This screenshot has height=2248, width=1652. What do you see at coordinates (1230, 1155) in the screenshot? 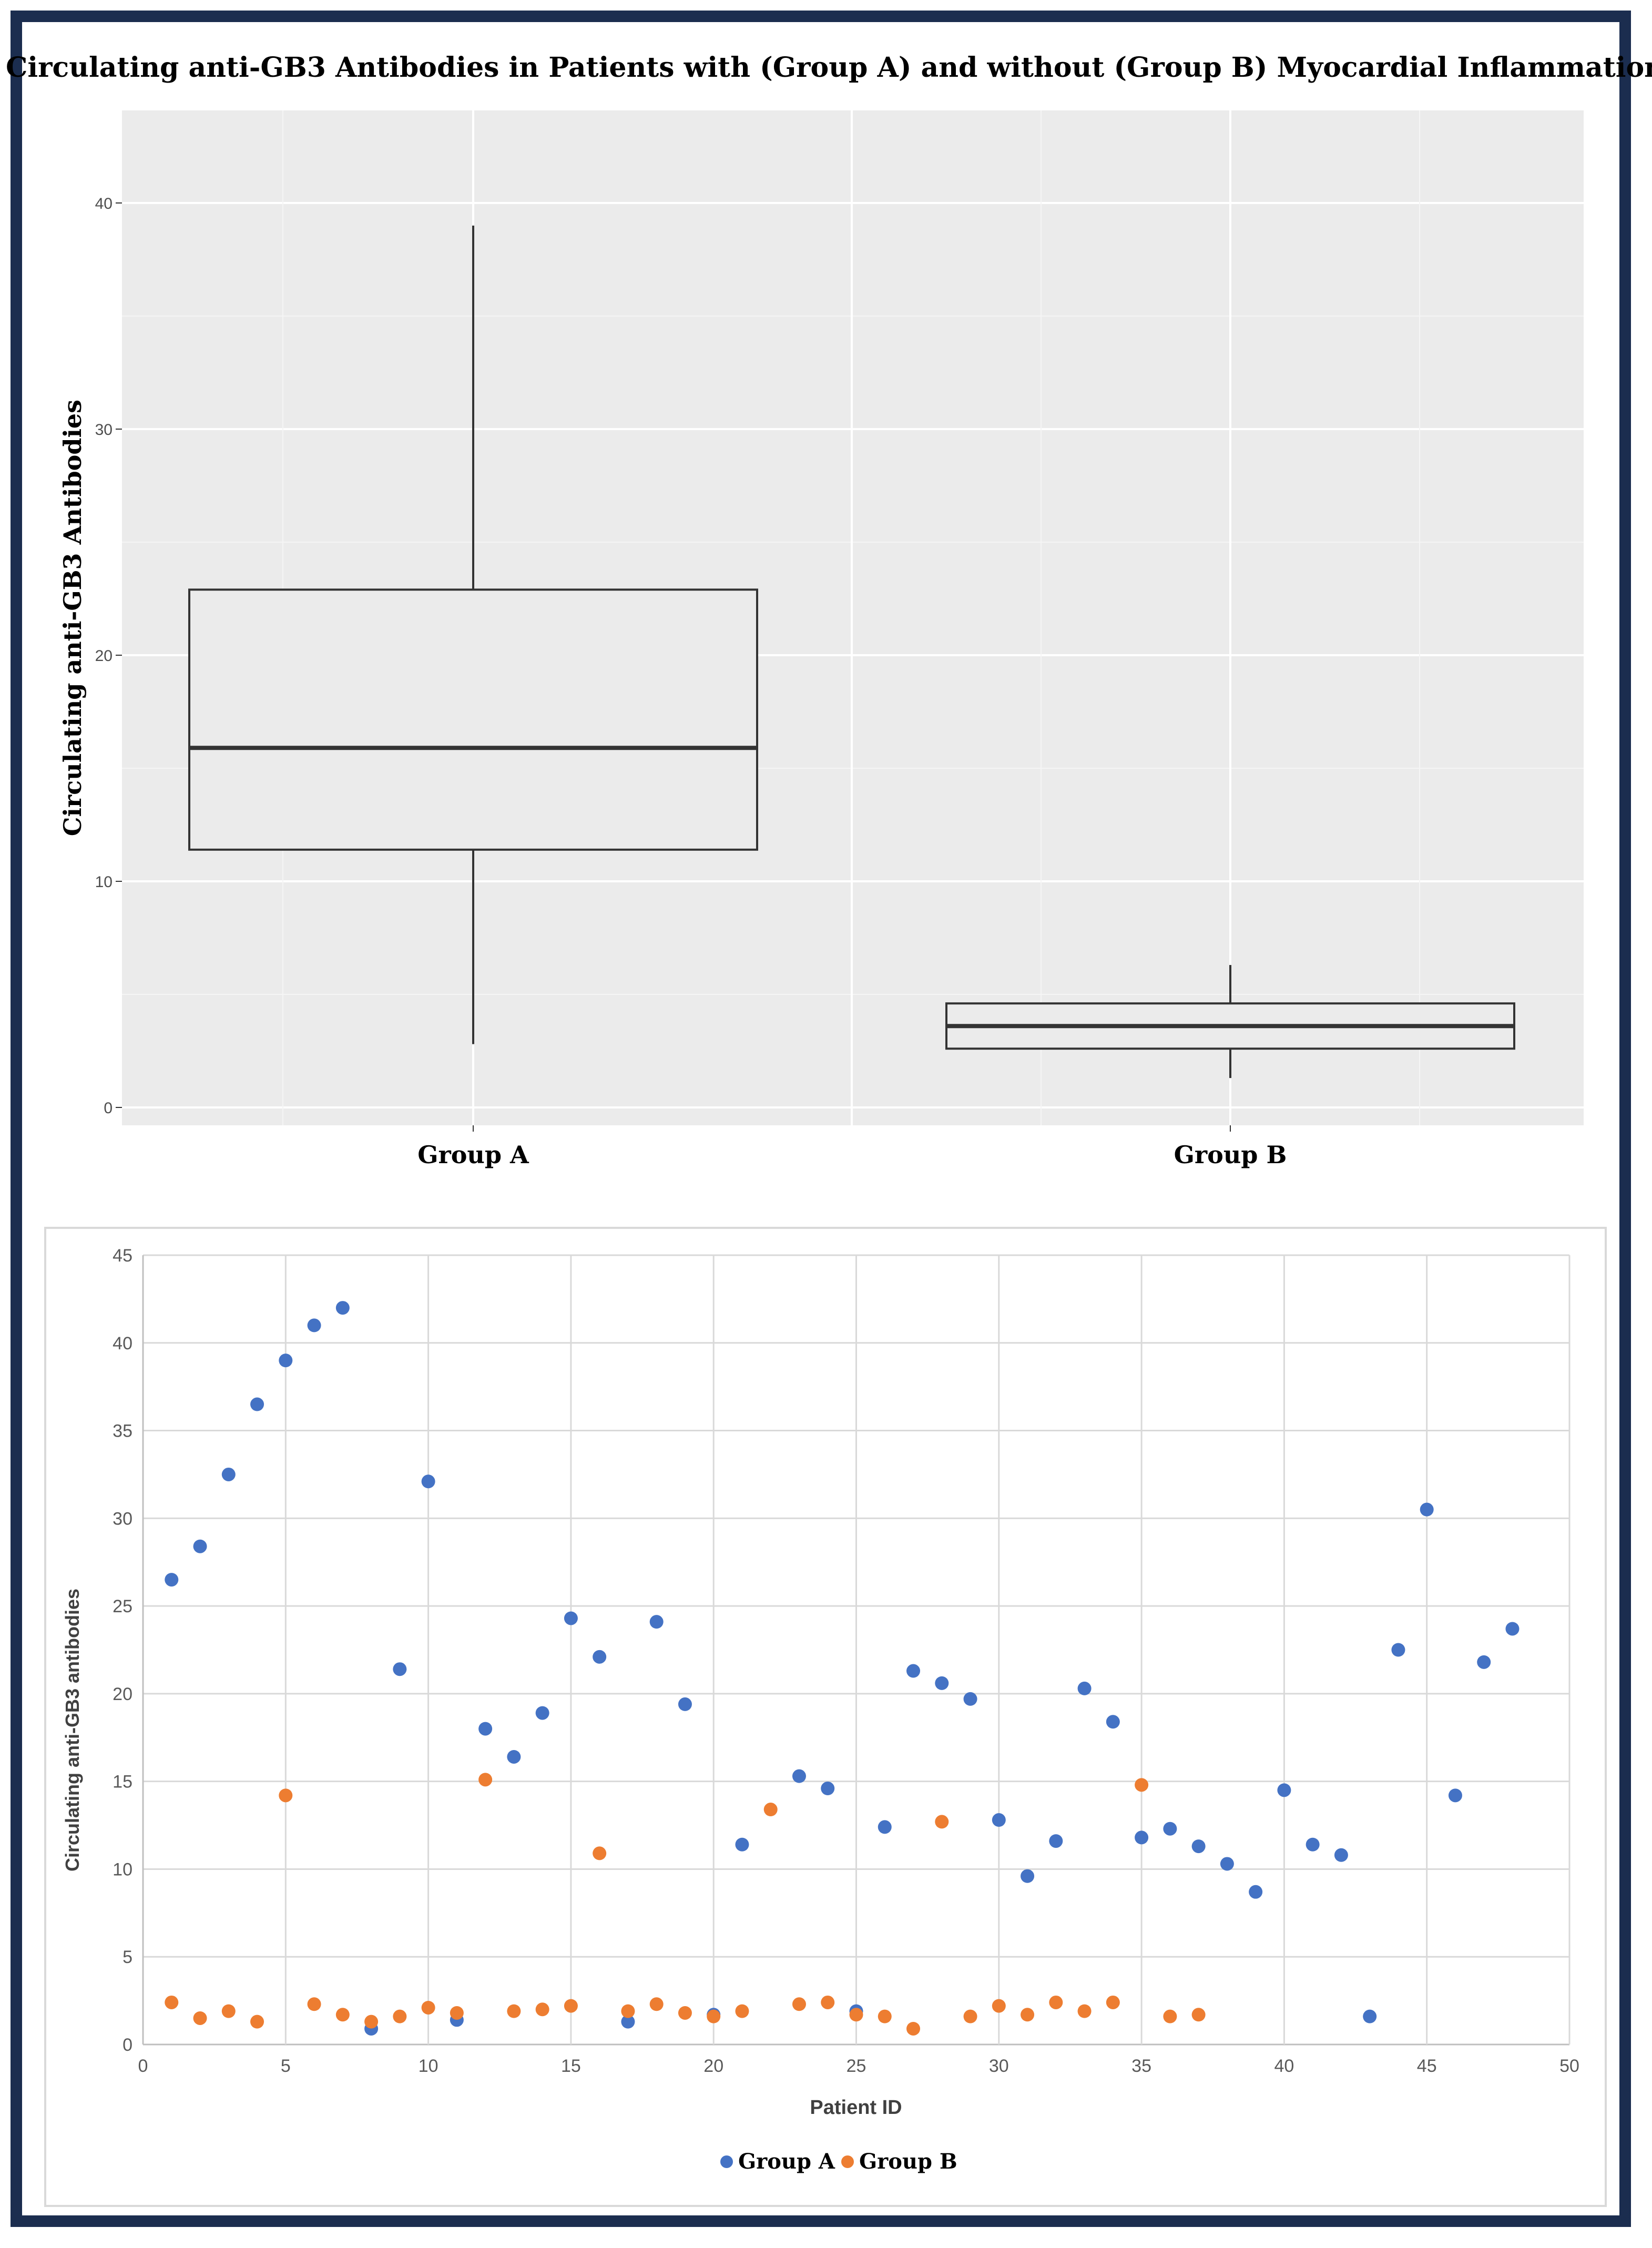
I see `box-x-tick-label: Group B` at bounding box center [1230, 1155].